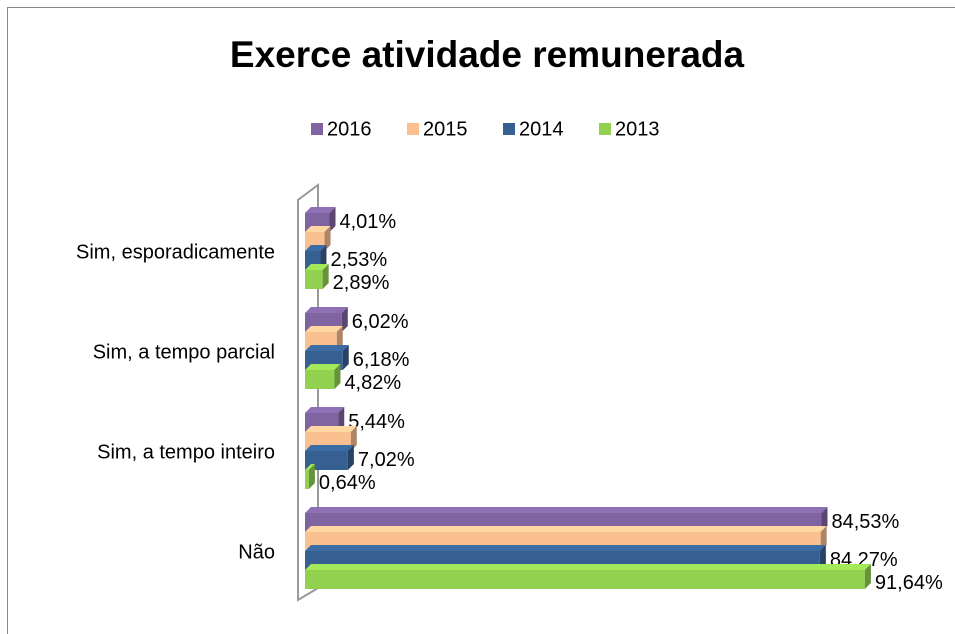  I want to click on value-label: 0,64%, so click(347, 483).